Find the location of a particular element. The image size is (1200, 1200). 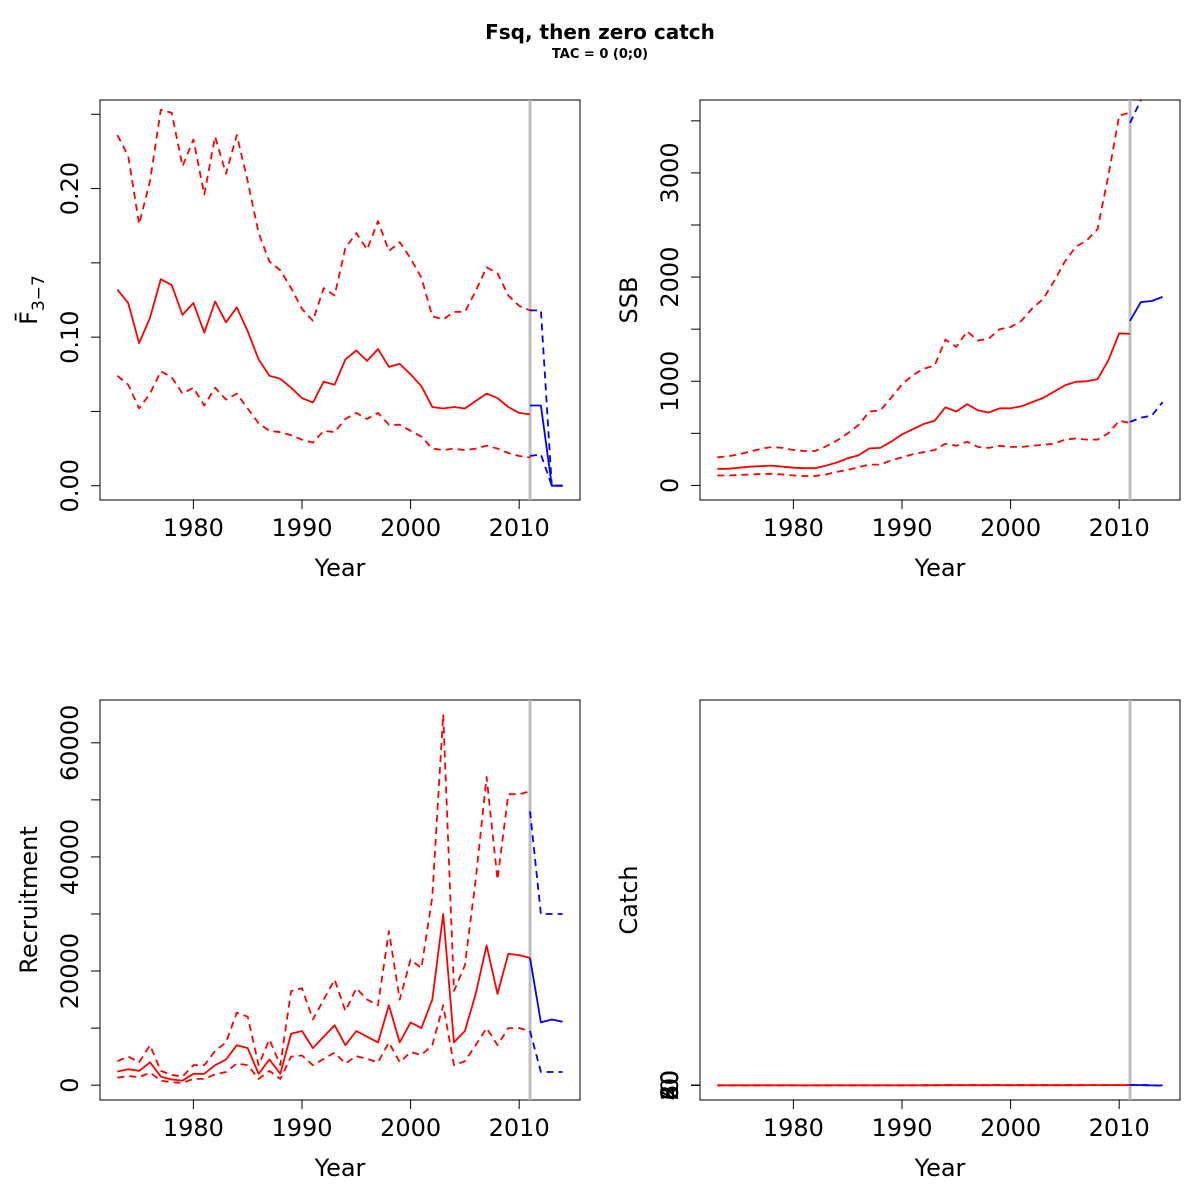

figure-subtitle: TAC = 0 (0;0) is located at coordinates (600, 54).